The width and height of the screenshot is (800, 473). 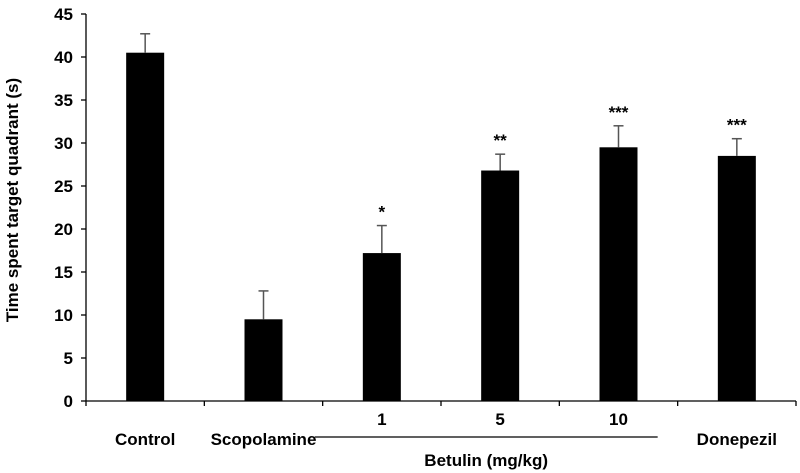 What do you see at coordinates (68, 358) in the screenshot?
I see `y-tick-label: 5` at bounding box center [68, 358].